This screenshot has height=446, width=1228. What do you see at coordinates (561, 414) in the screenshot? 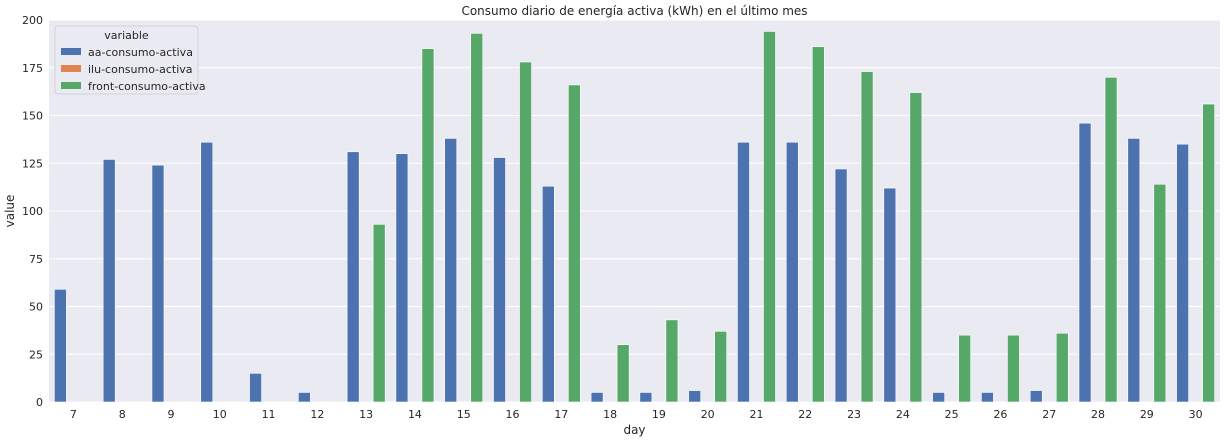
I see `x-tick-label: 17` at bounding box center [561, 414].